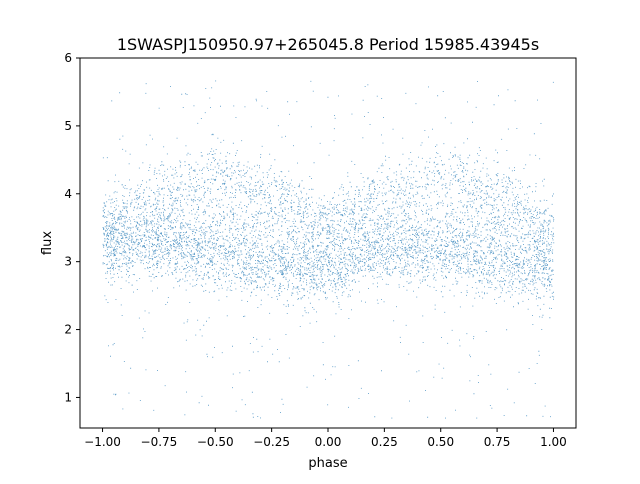  Describe the element at coordinates (68, 330) in the screenshot. I see `y-tick-label: 2` at that location.